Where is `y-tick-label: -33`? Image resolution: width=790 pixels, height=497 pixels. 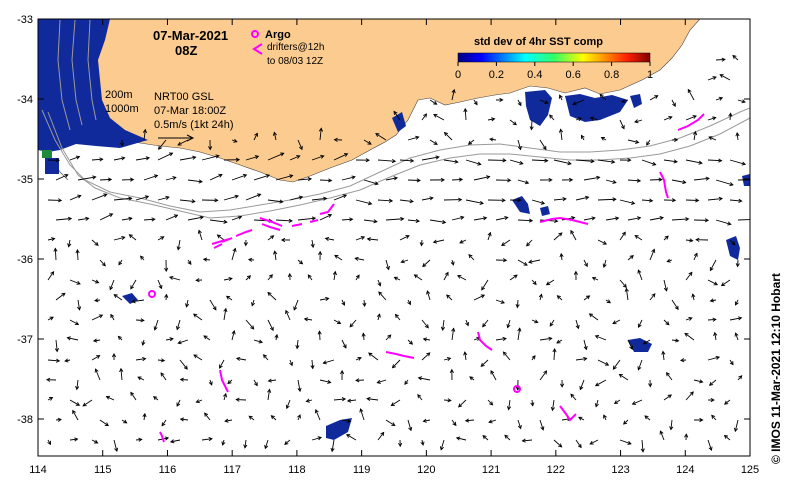
y-tick-label: -33 is located at coordinates (25, 20).